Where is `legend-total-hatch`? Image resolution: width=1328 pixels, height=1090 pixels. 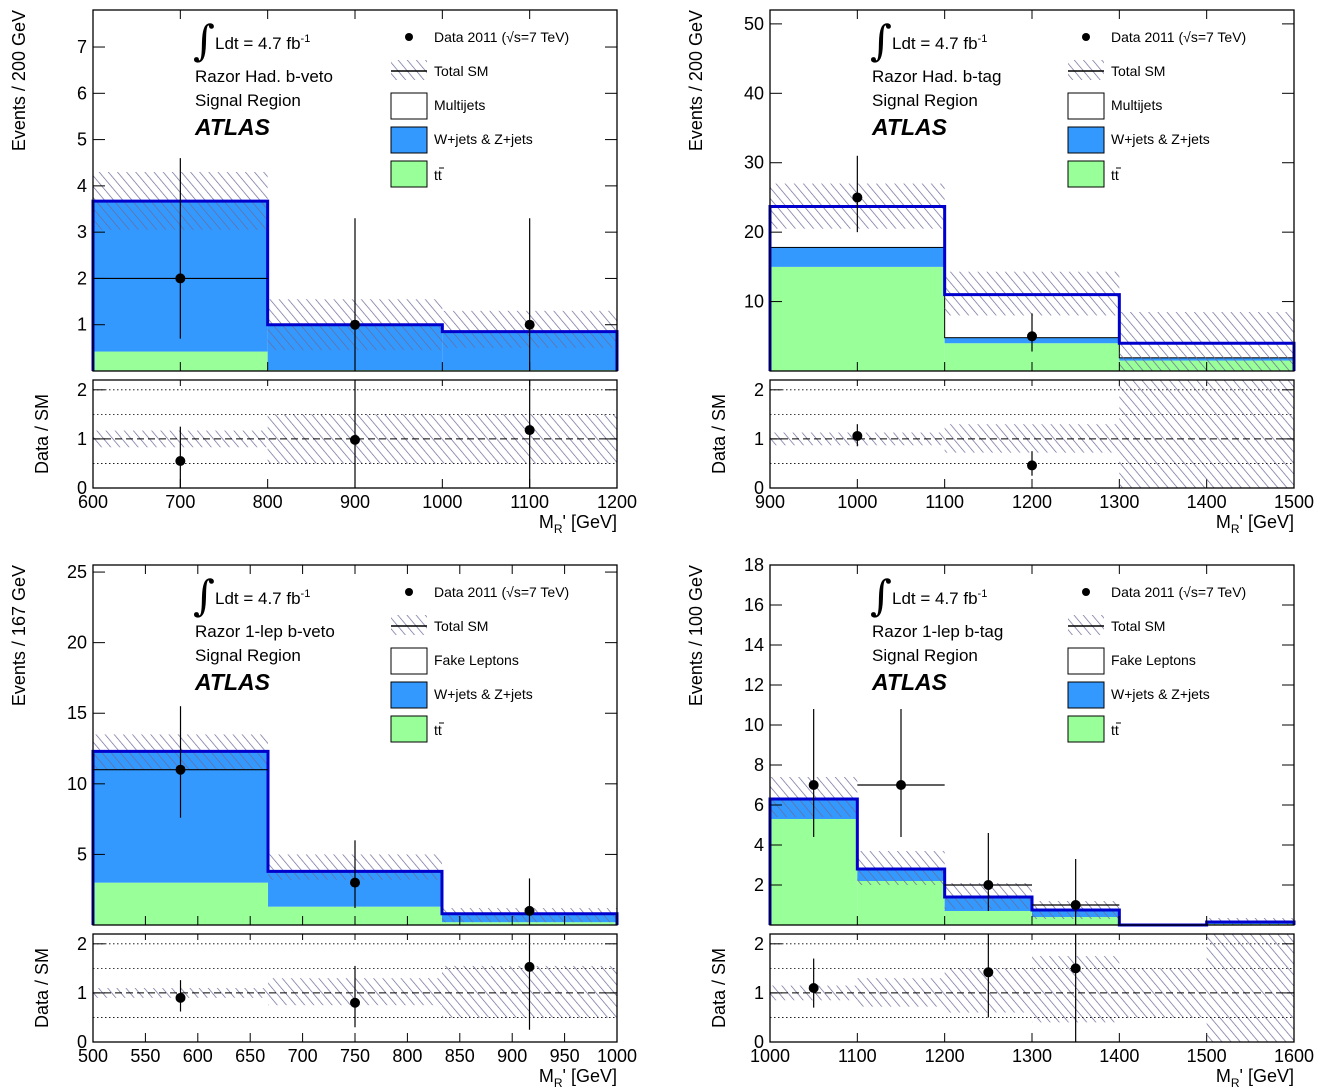
legend-total-hatch is located at coordinates (1086, 625).